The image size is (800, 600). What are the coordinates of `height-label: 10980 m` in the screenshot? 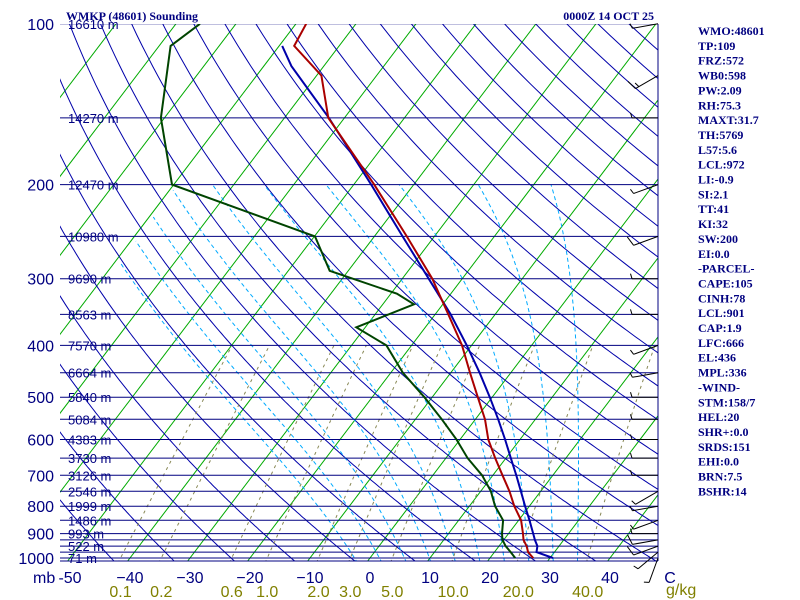 It's located at (93, 236).